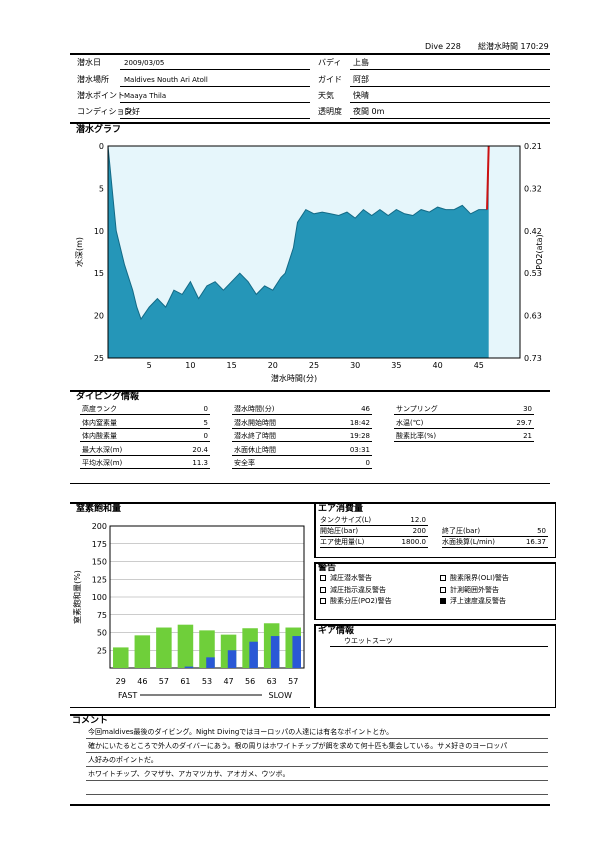 This screenshot has height=848, width=599. I want to click on date-label: 潜水日, so click(89, 62).